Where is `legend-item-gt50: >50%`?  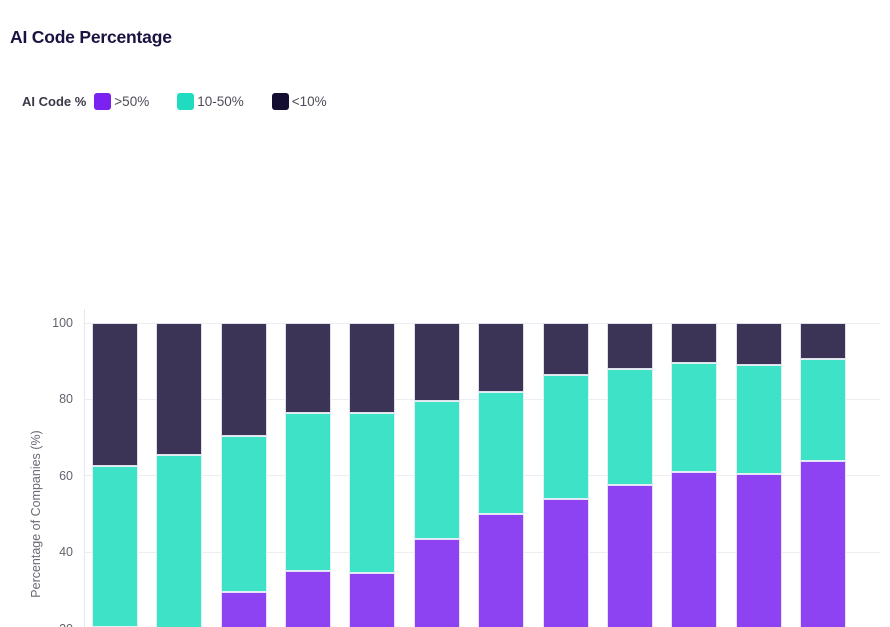 legend-item-gt50: >50% is located at coordinates (121, 101).